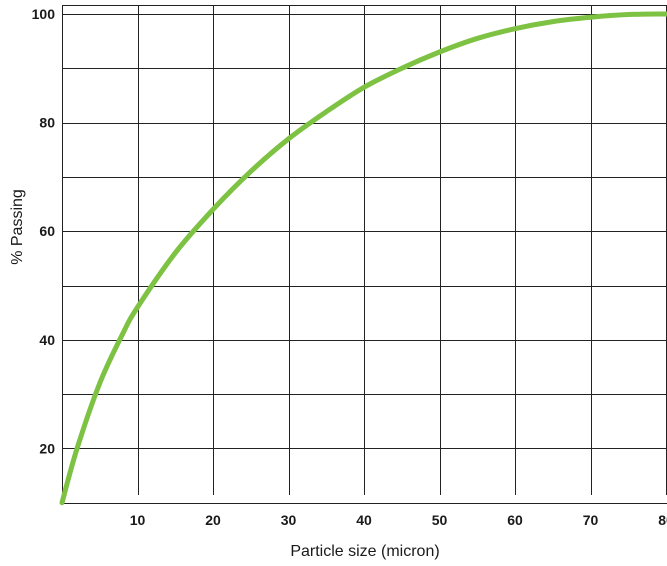 The image size is (667, 566). What do you see at coordinates (662, 520) in the screenshot?
I see `x-tick-label: 80` at bounding box center [662, 520].